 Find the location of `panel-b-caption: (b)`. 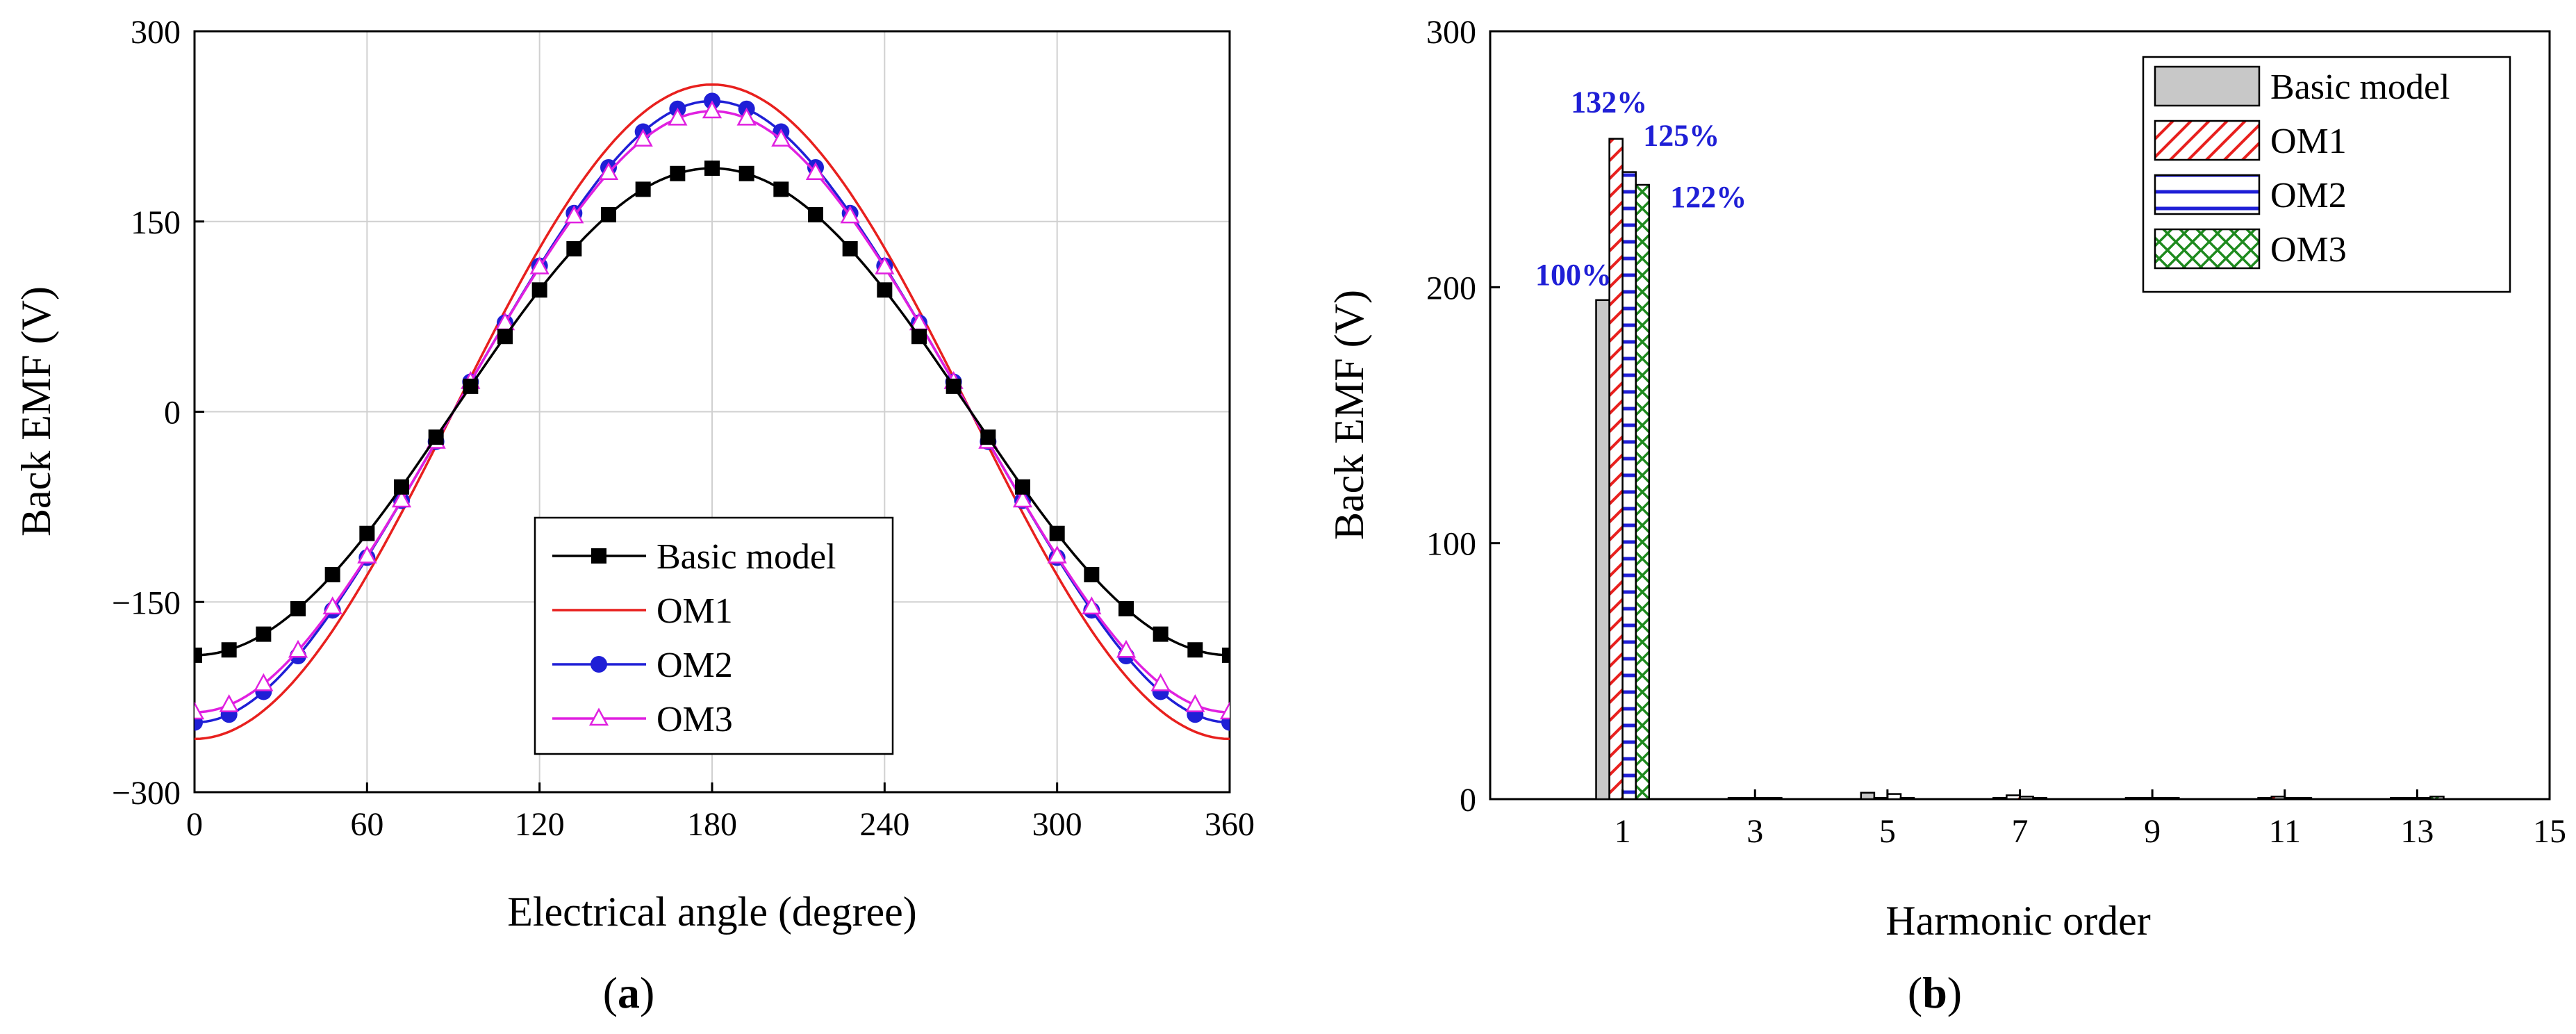

panel-b-caption: (b) is located at coordinates (1935, 992).